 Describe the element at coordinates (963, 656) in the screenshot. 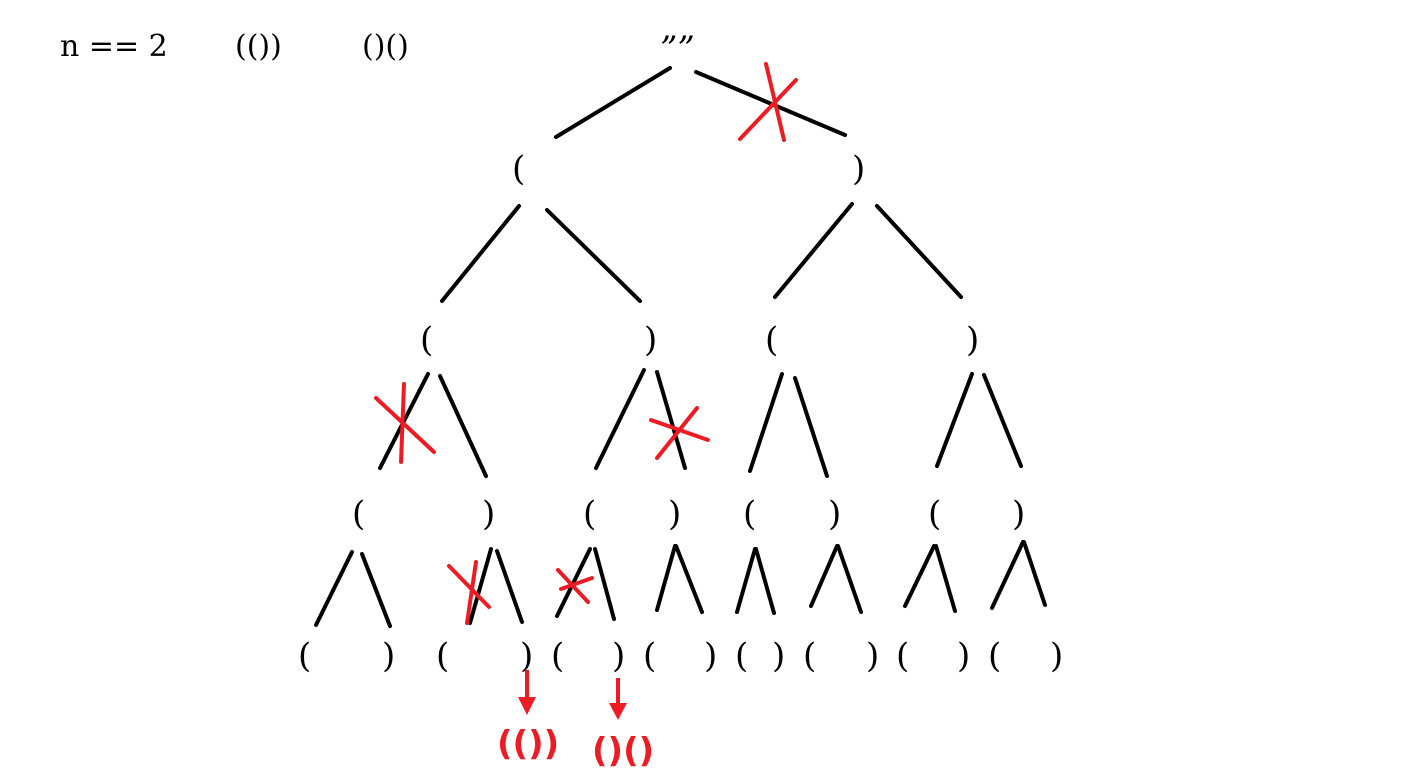

I see `node-l4-13: )` at that location.